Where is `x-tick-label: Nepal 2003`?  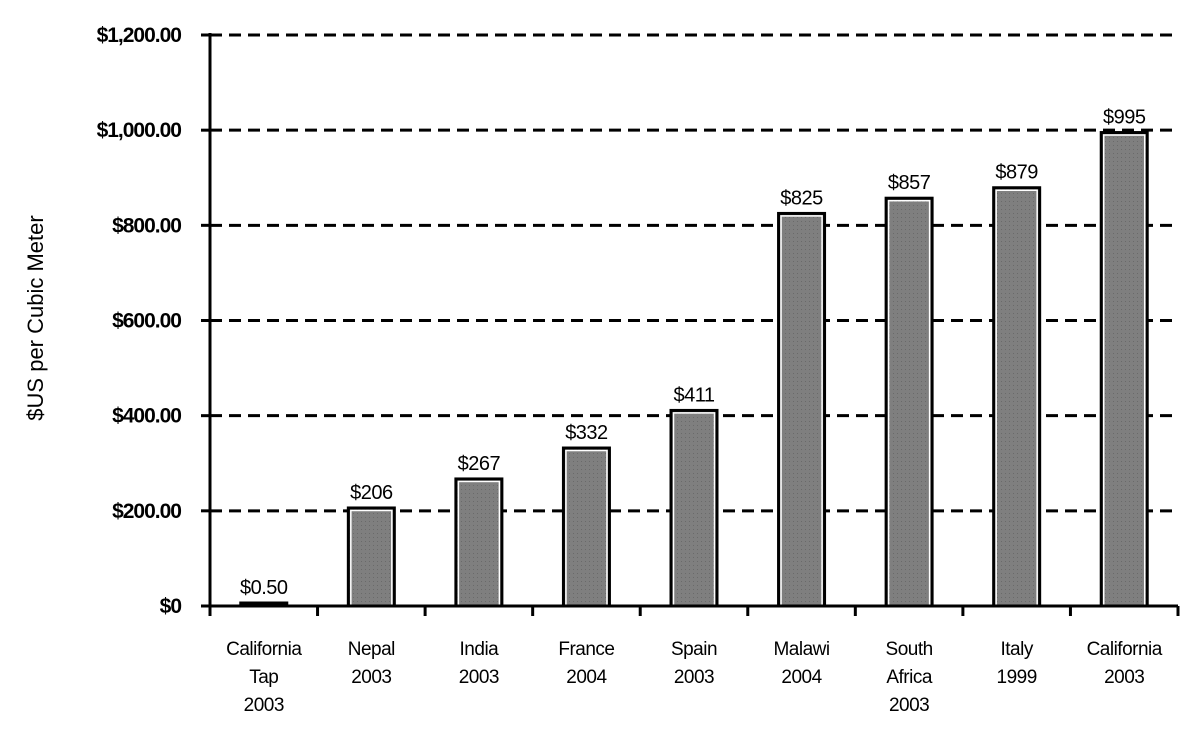 x-tick-label: Nepal 2003 is located at coordinates (371, 663).